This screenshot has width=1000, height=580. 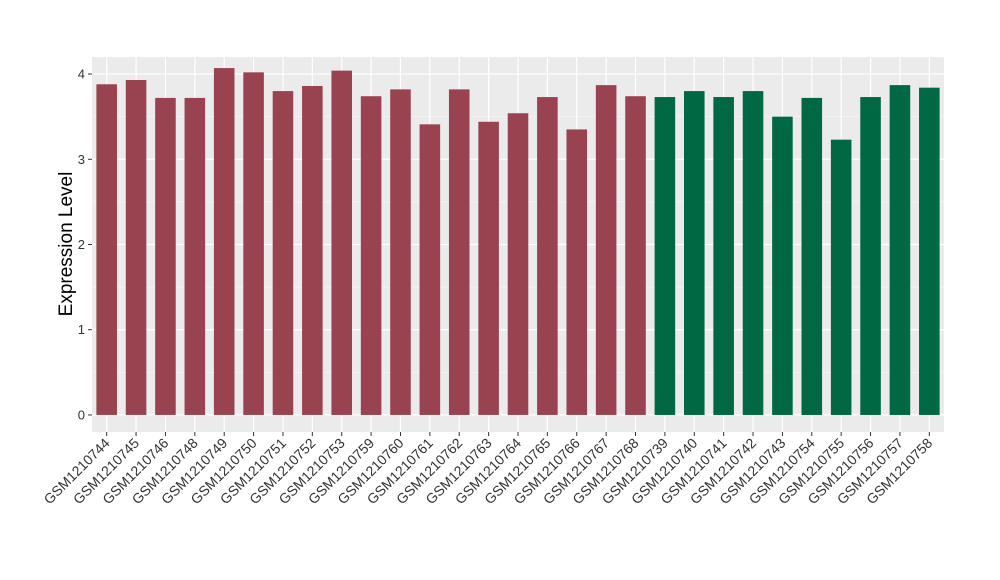 What do you see at coordinates (66, 244) in the screenshot?
I see `y-axis-title: Expression Level` at bounding box center [66, 244].